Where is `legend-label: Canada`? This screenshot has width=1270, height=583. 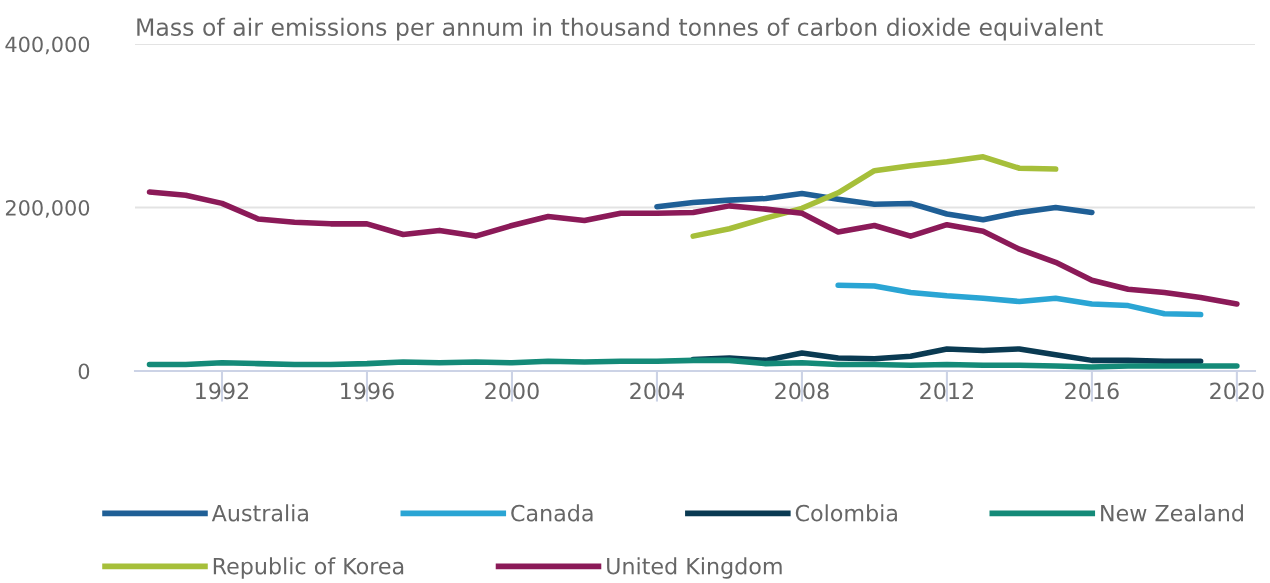
legend-label: Canada is located at coordinates (552, 513).